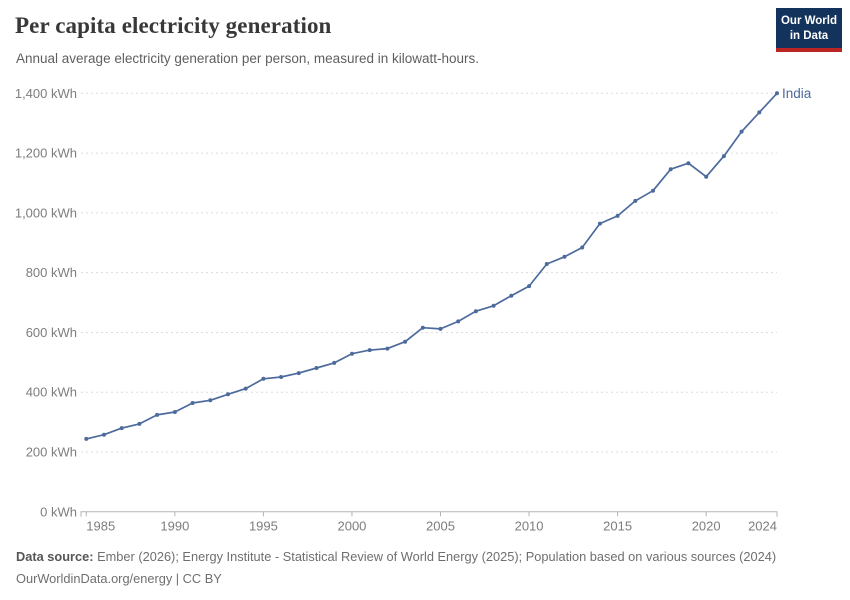 The image size is (850, 600). What do you see at coordinates (51, 272) in the screenshot?
I see `y-axis-tick-label: 800 kWh` at bounding box center [51, 272].